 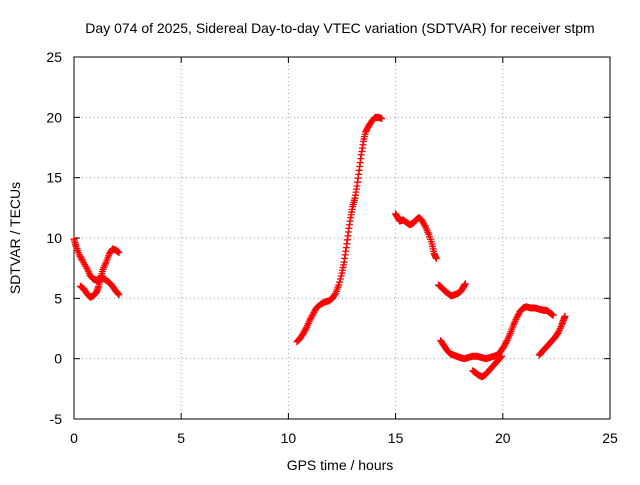 What do you see at coordinates (54, 238) in the screenshot?
I see `y-tick-label: 10` at bounding box center [54, 238].